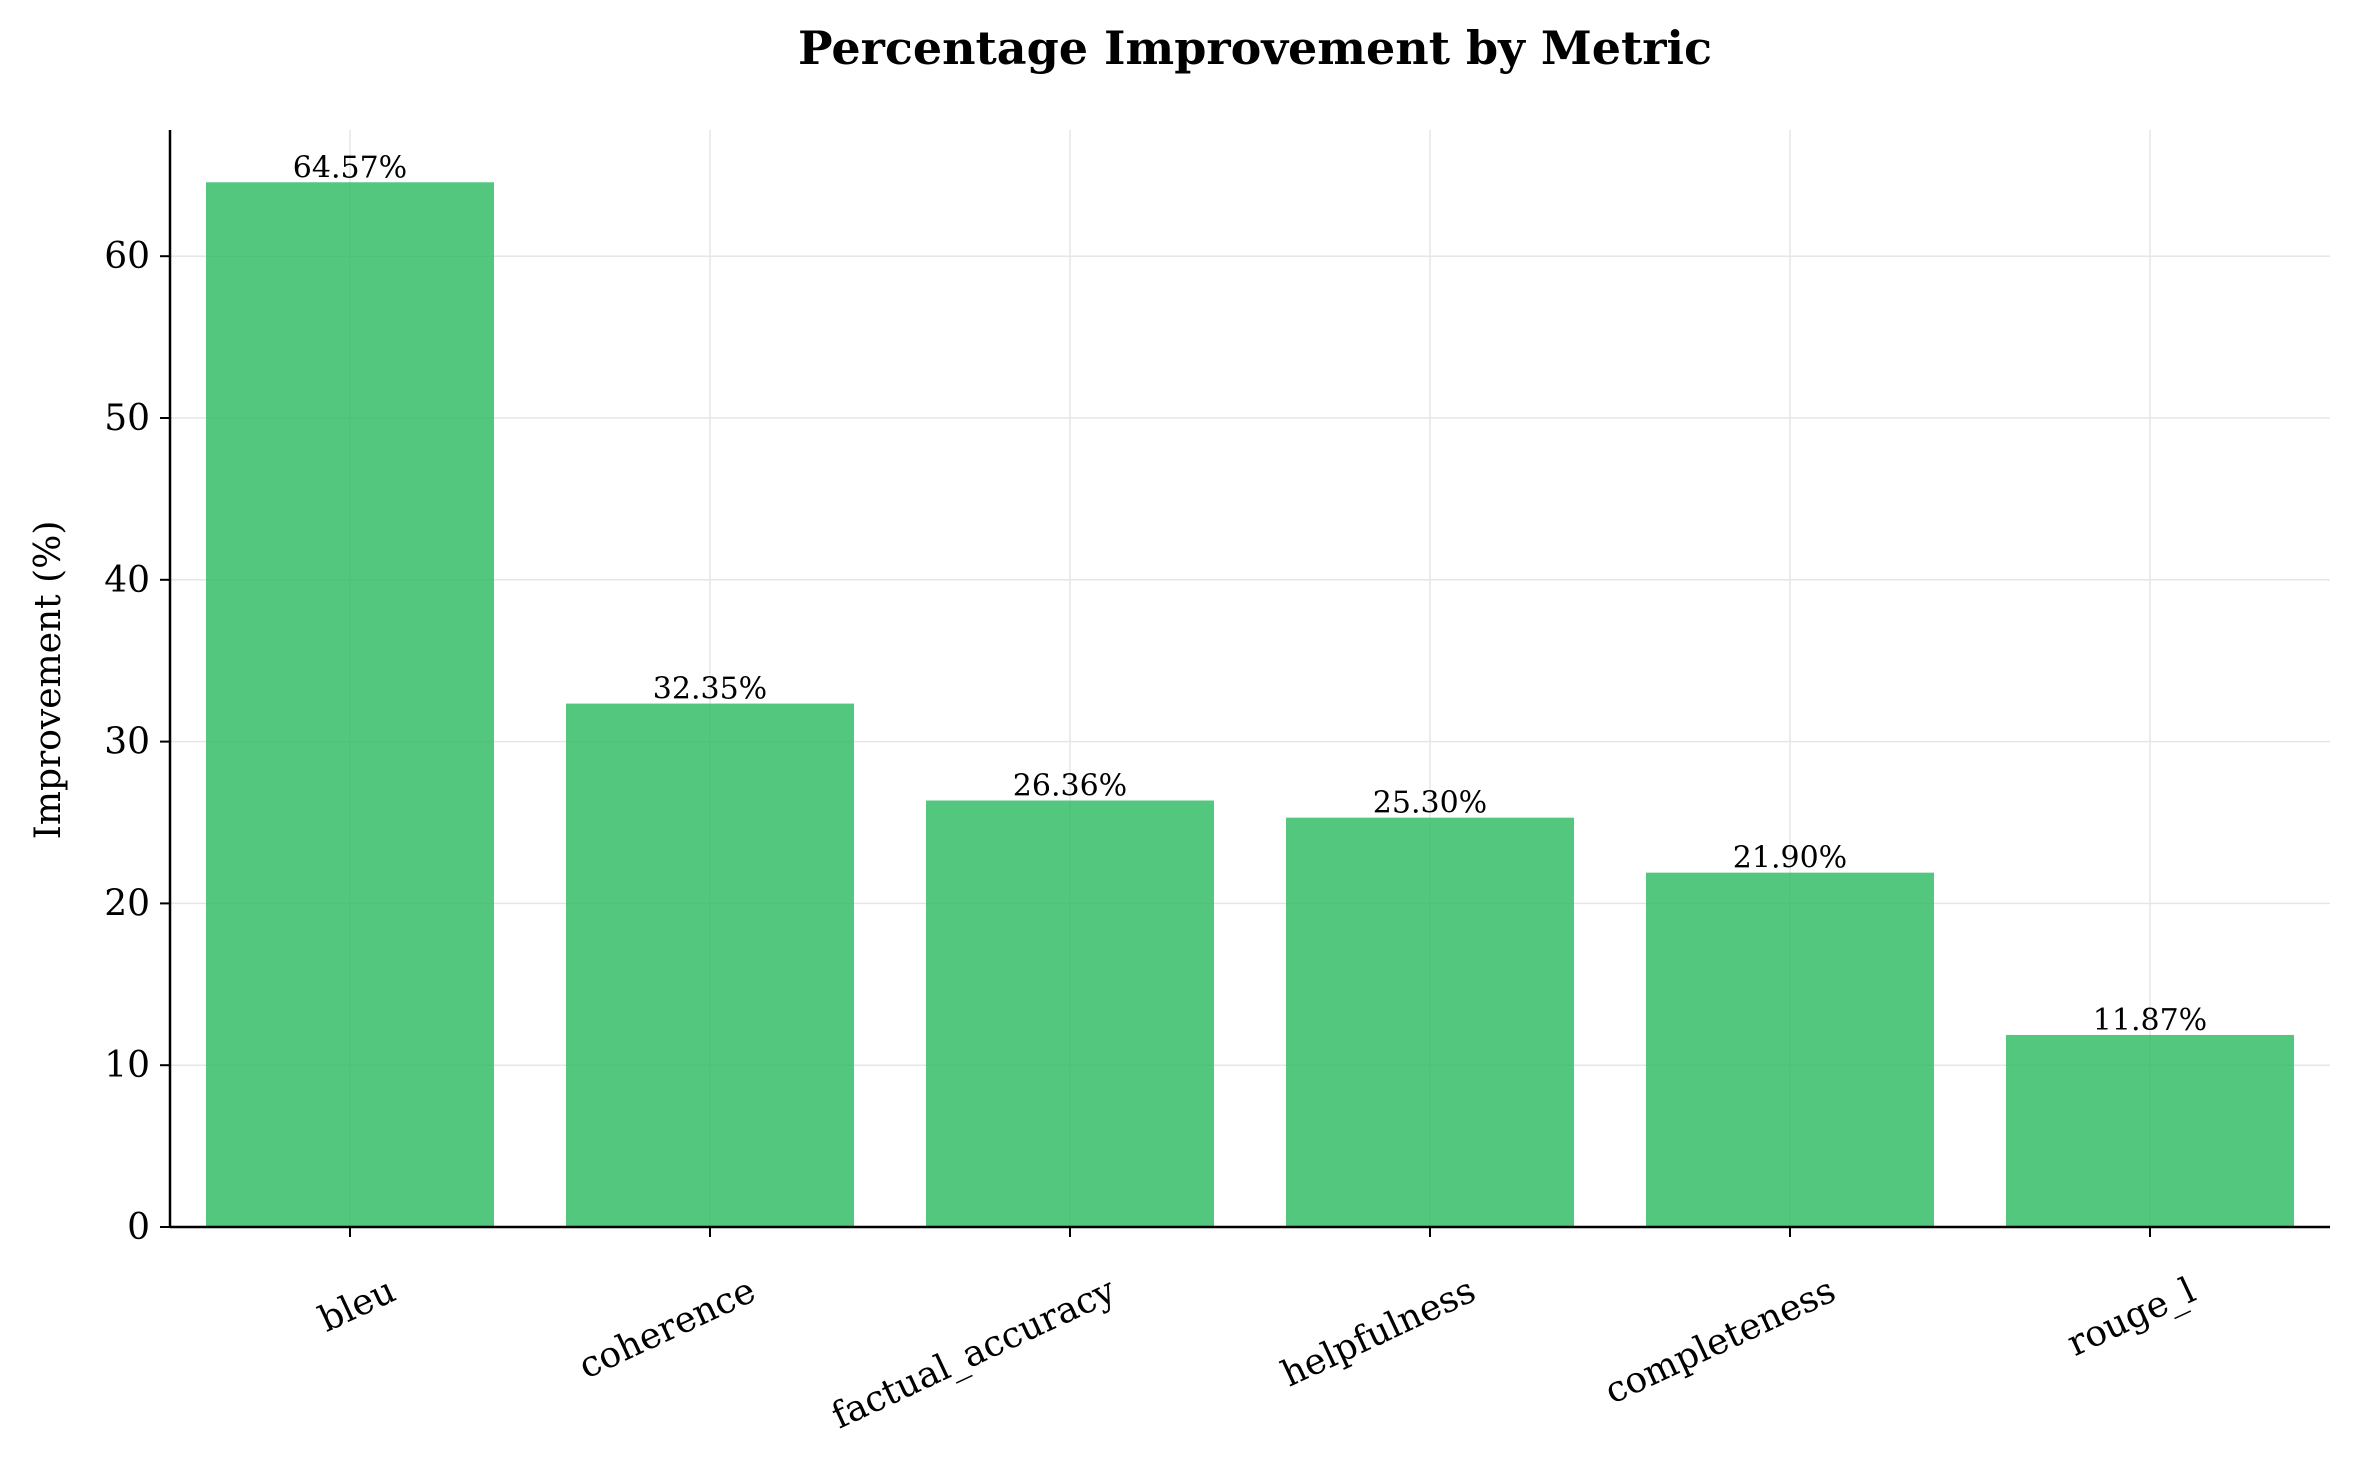  I want to click on bar-bleu, so click(350, 704).